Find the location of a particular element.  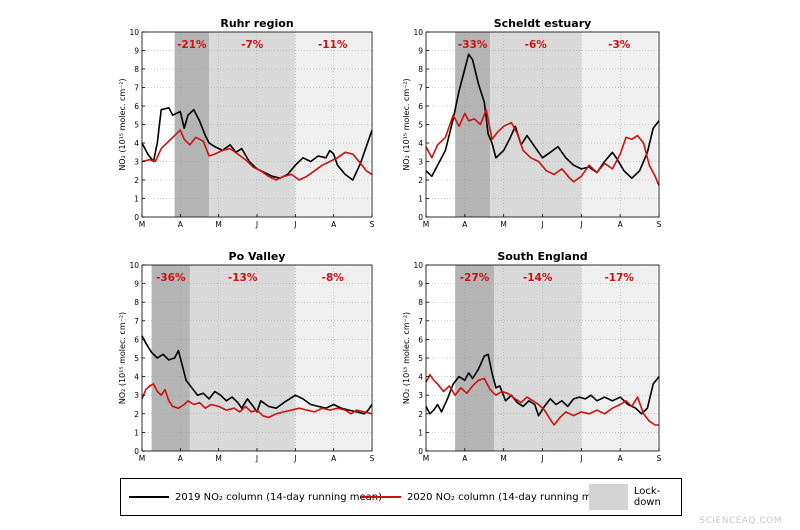

legend-line-2020 is located at coordinates (381, 497).